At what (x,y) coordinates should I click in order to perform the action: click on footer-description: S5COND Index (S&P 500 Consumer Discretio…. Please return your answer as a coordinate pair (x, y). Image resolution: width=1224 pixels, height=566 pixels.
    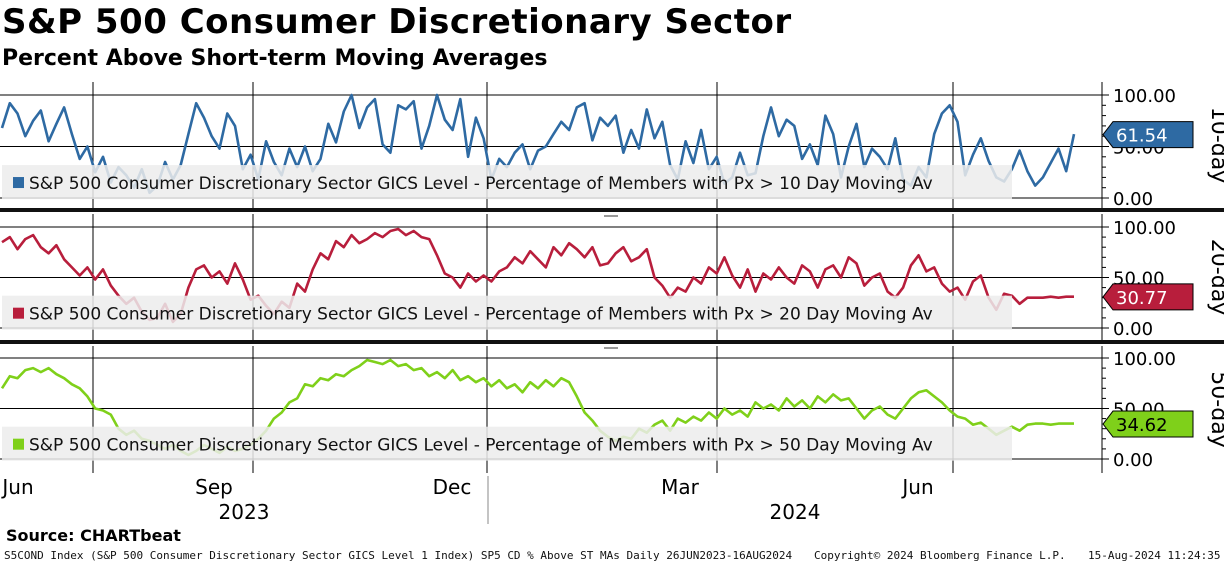
    Looking at the image, I should click on (398, 555).